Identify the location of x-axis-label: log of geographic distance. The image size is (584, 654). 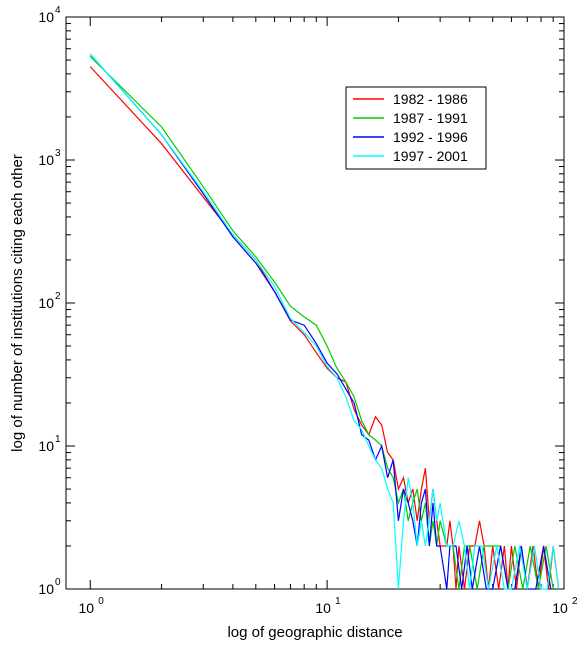
(314, 632).